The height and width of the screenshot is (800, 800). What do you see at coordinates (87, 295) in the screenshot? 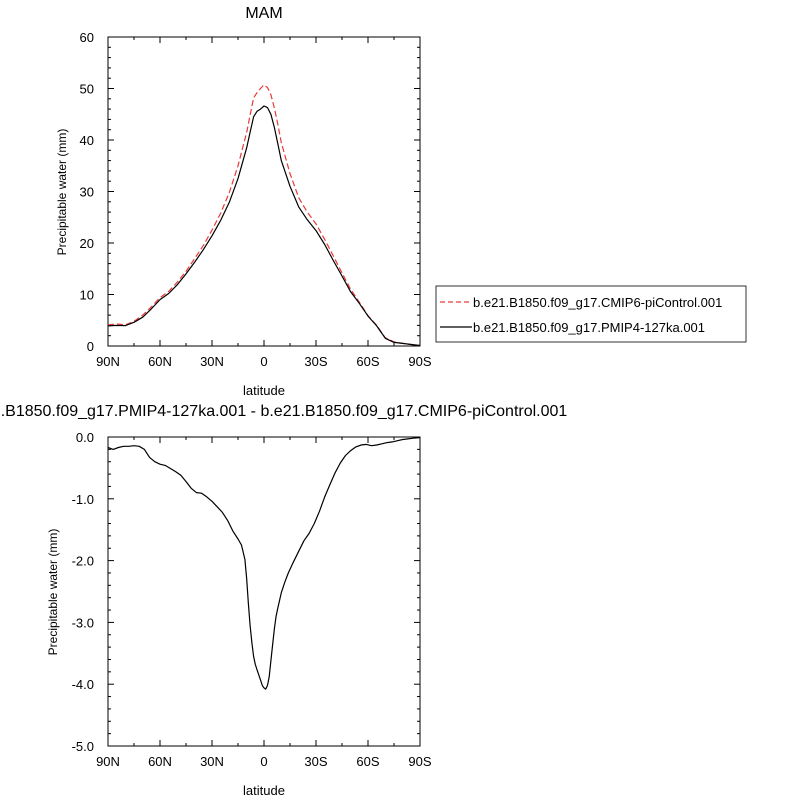
I see `y-tick-label: 10` at bounding box center [87, 295].